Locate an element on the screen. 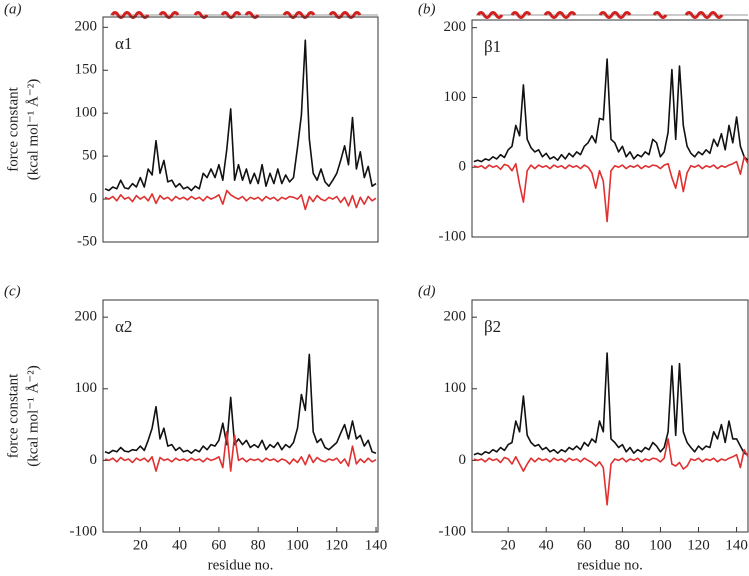 The width and height of the screenshot is (749, 576). panel-letter: (a) is located at coordinates (13, 9).